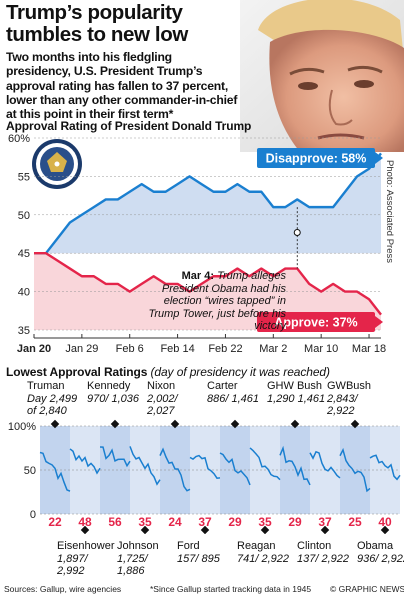  I want to click on disapprove-label-box, so click(316, 158).